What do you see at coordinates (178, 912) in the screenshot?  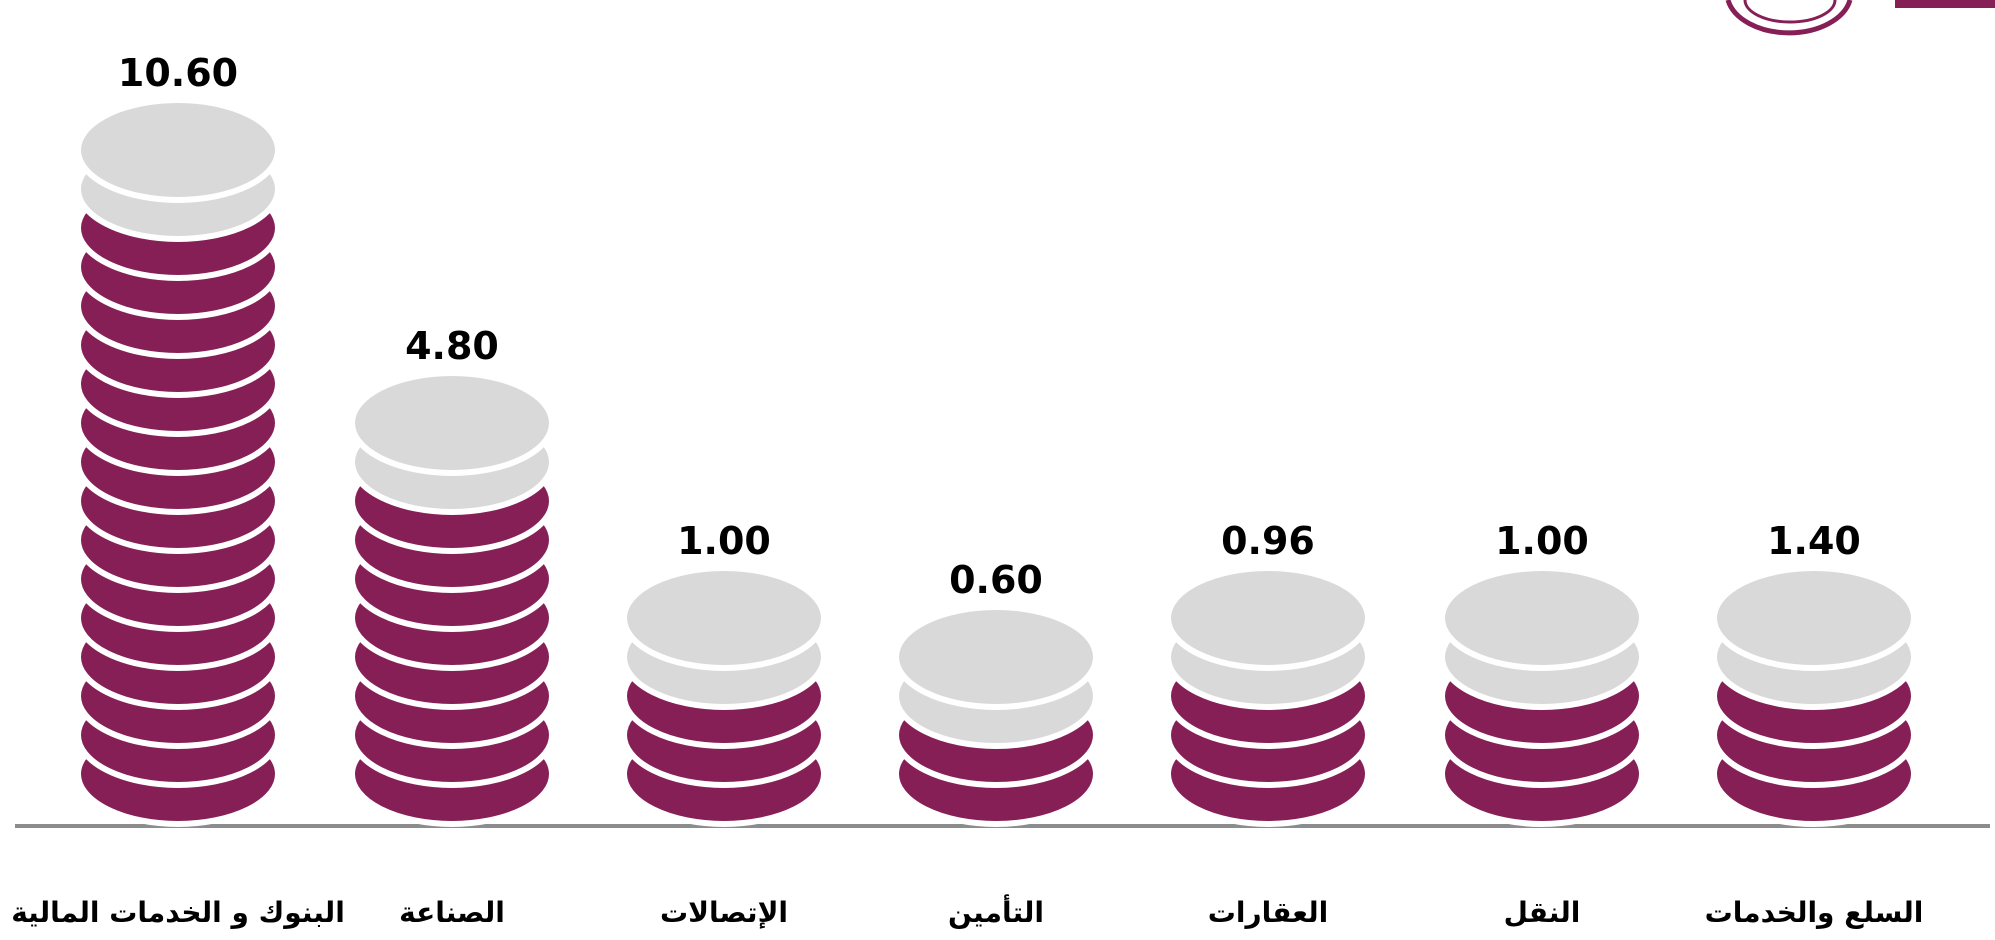 I see `category-label: البنوك و الخدمات المالية` at bounding box center [178, 912].